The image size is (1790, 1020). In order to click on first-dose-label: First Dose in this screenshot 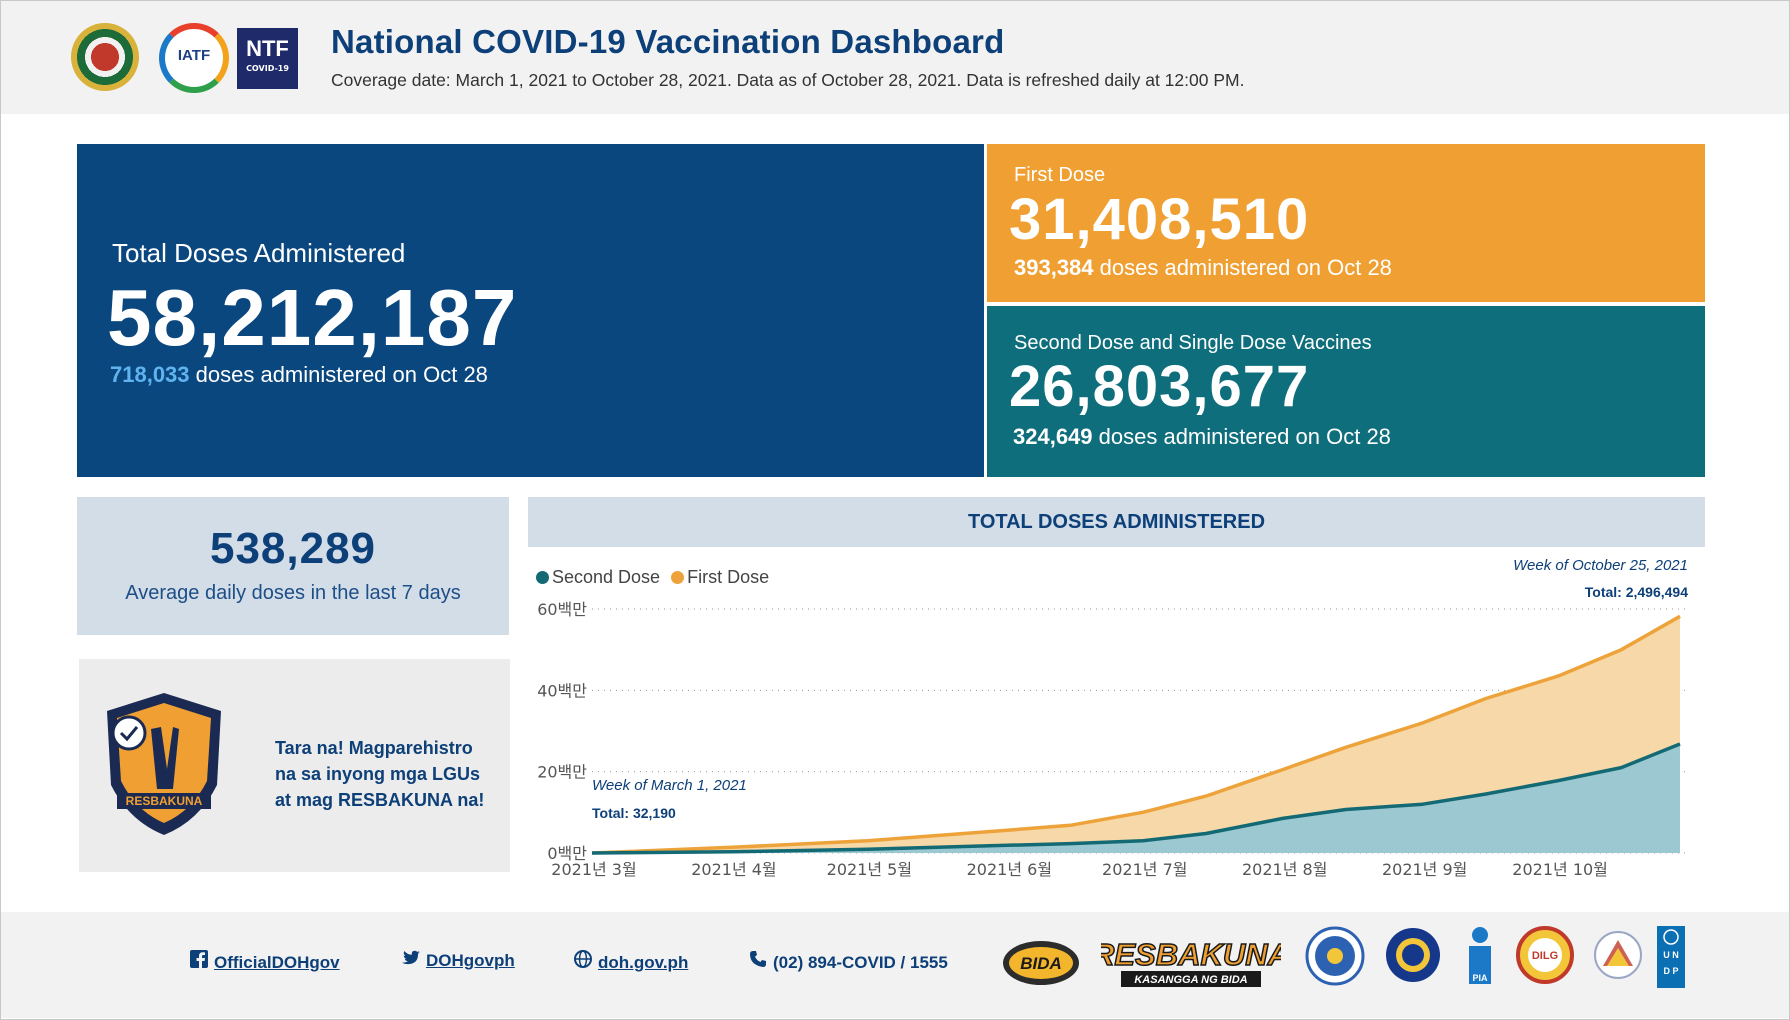, I will do `click(1060, 175)`.